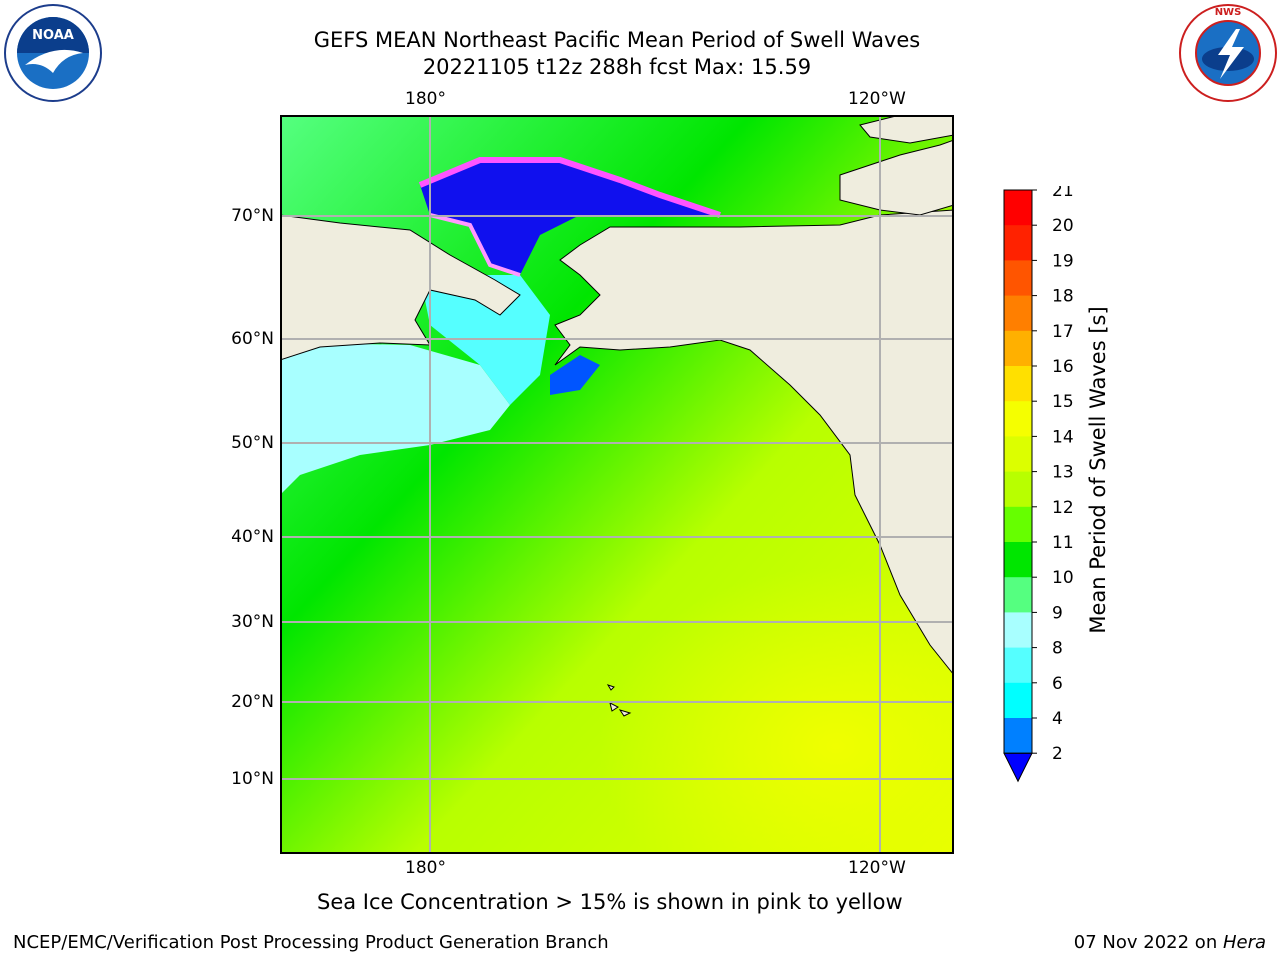 This screenshot has width=1280, height=960. What do you see at coordinates (1057, 754) in the screenshot?
I see `colorbar-tick-label: 2` at bounding box center [1057, 754].